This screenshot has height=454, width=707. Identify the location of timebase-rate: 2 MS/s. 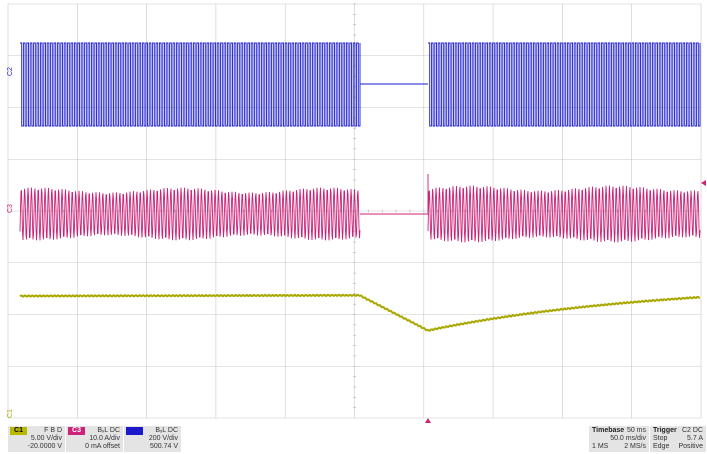
(635, 446).